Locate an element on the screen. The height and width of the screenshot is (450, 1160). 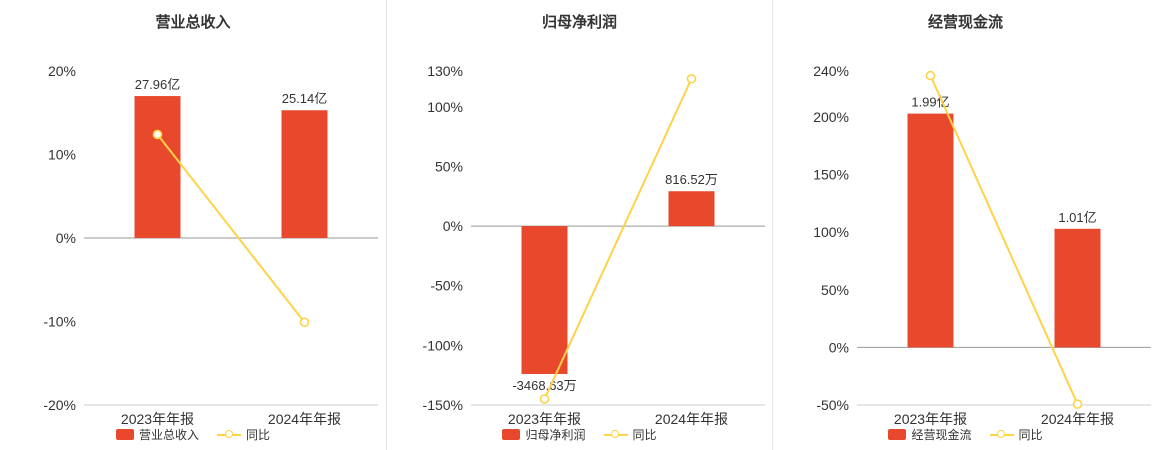
legend-label: 营业总收入 is located at coordinates (168, 435).